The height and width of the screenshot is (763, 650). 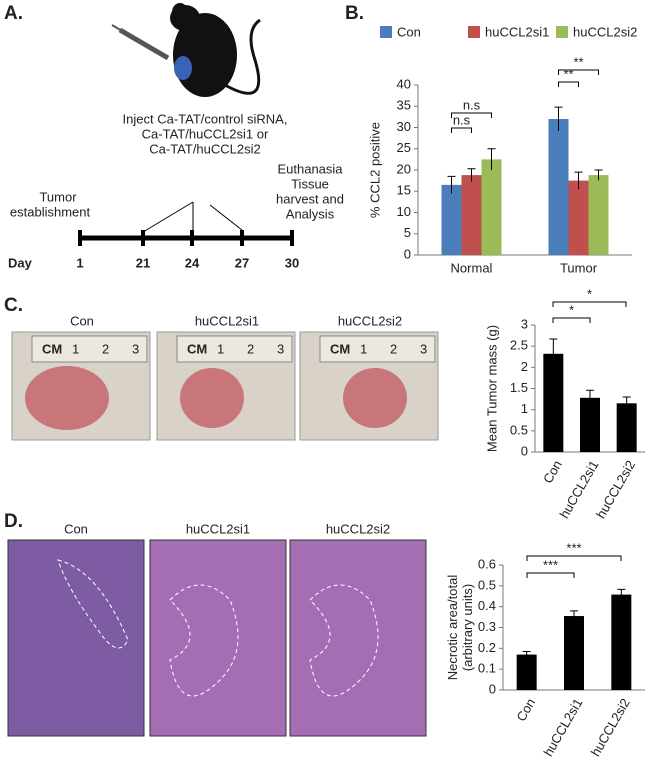 I want to click on y-tick-label: 0.1, so click(x=487, y=668).